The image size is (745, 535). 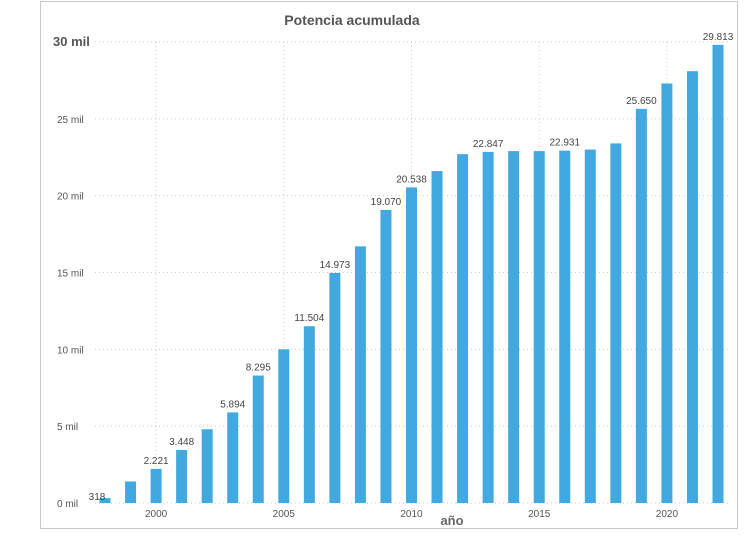 I want to click on data-label: 3.448, so click(x=181, y=442).